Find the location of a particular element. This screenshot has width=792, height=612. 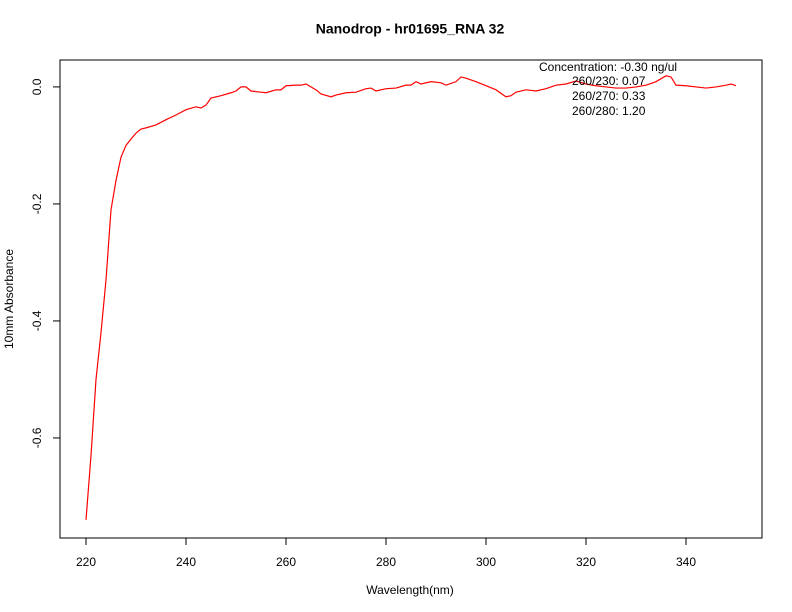

annotation: 260/280: 1.20 is located at coordinates (609, 111).